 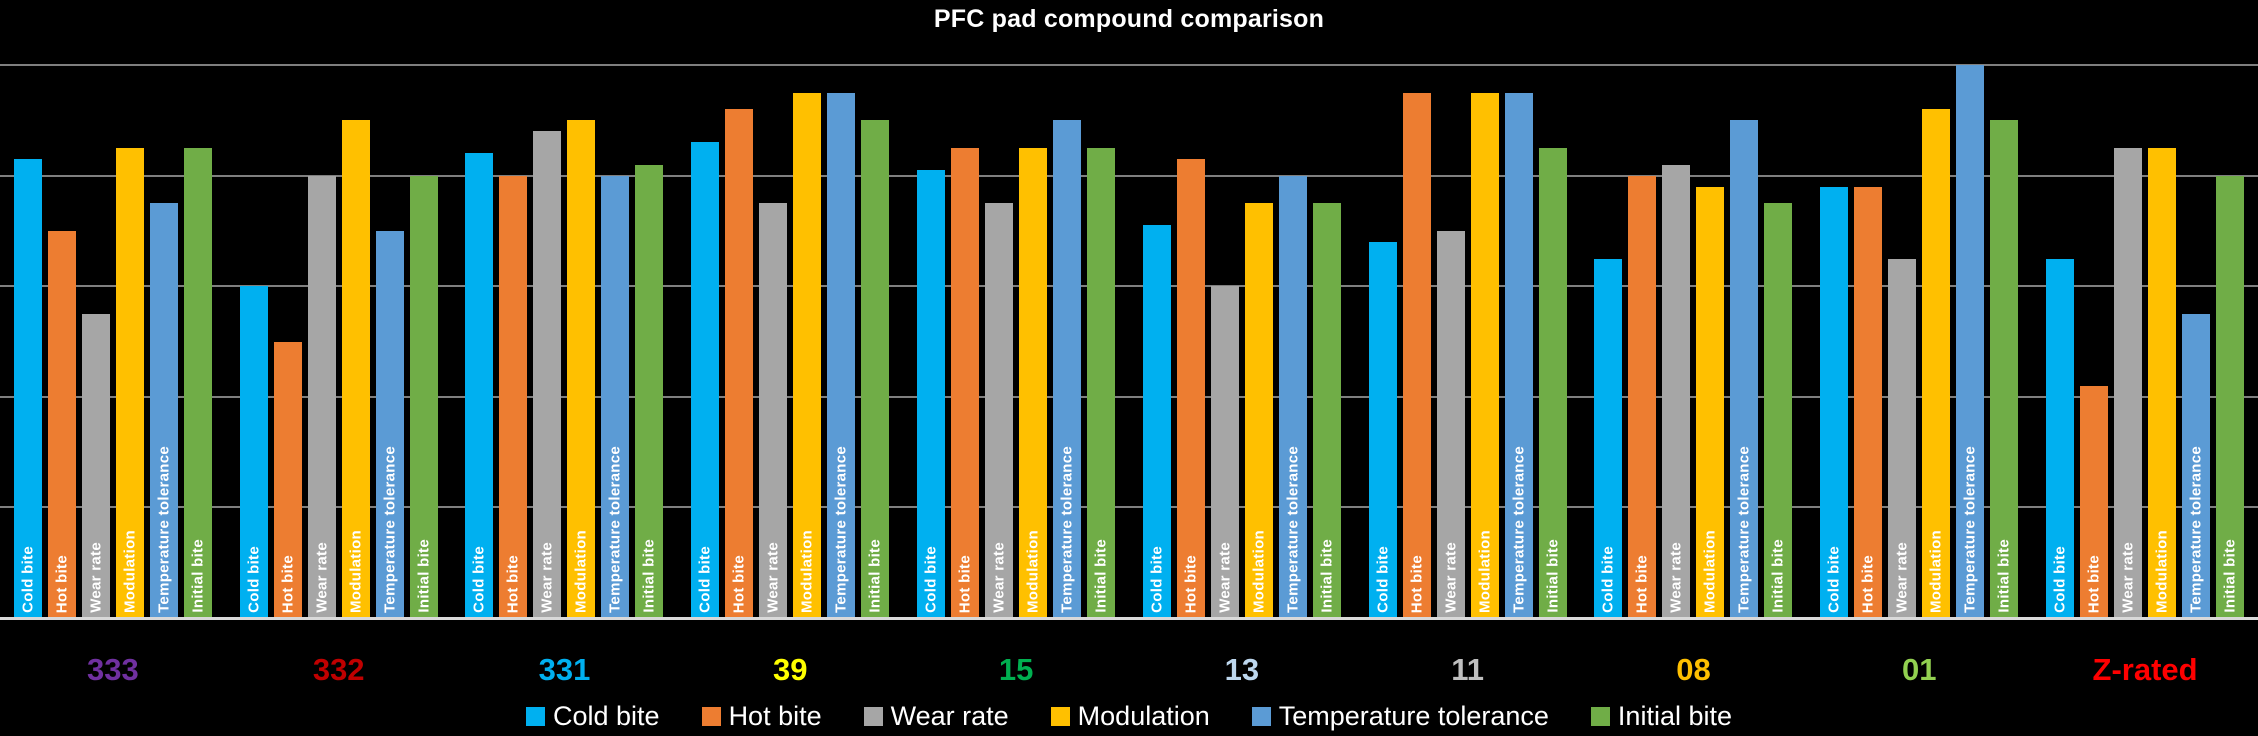 I want to click on bar-332-temperature-tolerance: Temperature tolerance, so click(x=389, y=424).